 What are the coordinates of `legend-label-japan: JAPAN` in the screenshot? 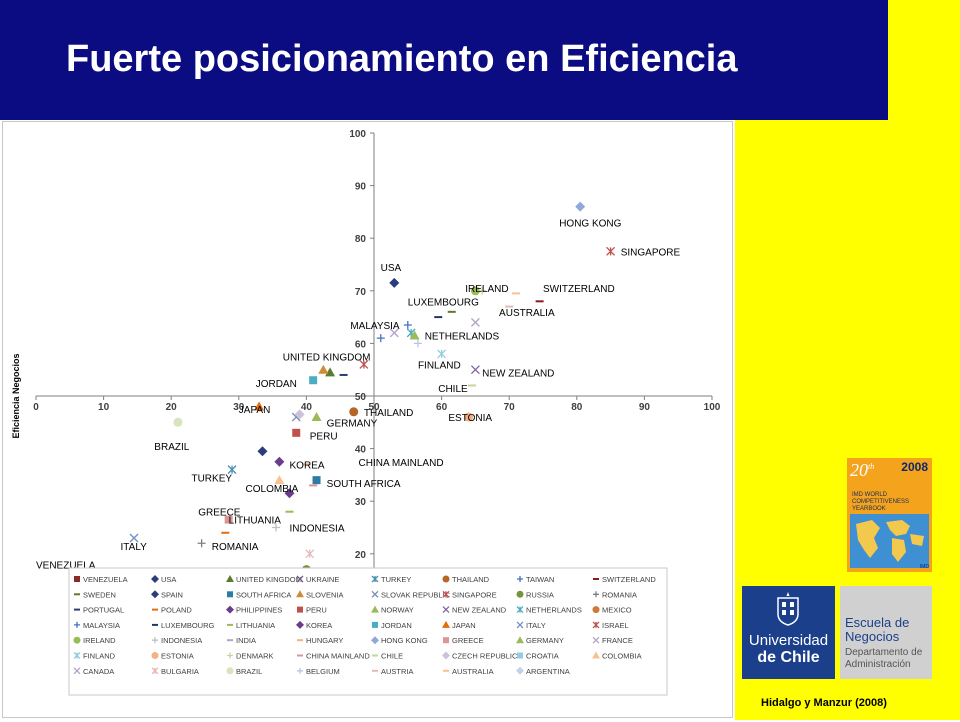 It's located at (464, 625).